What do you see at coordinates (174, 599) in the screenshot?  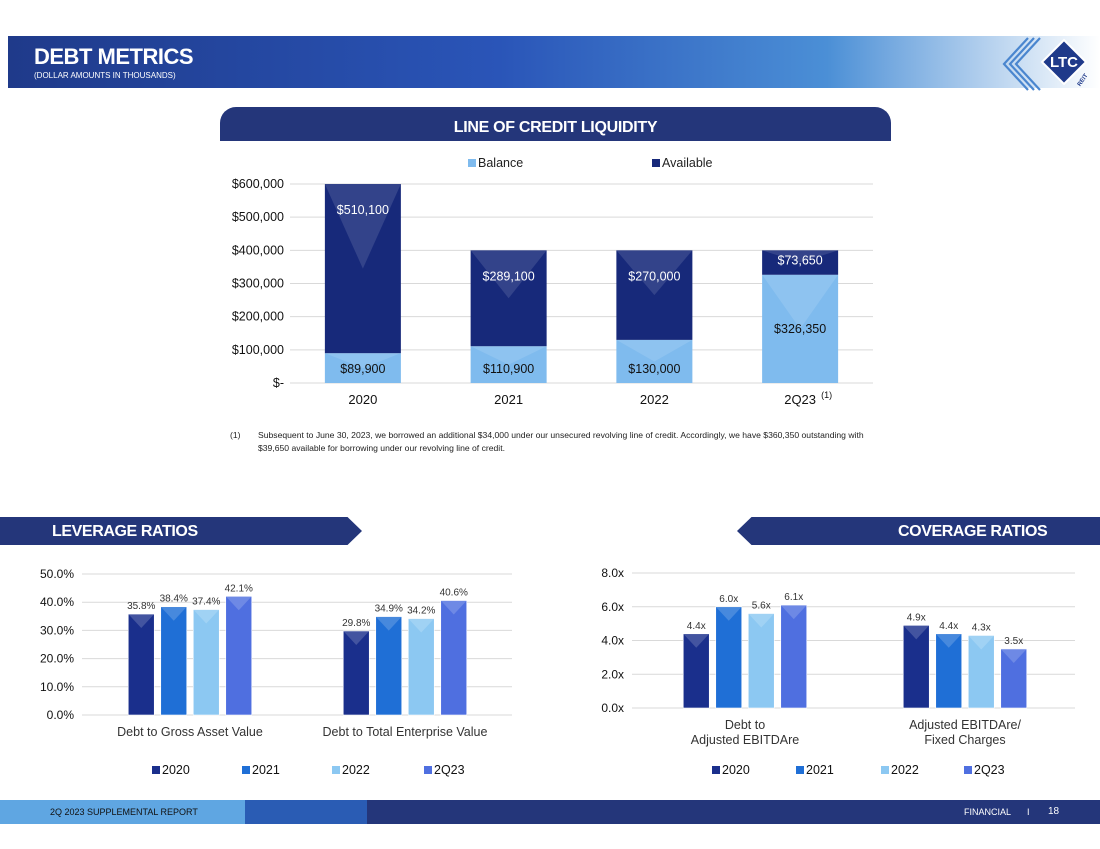 I see `lev-data-label: 38.4%` at bounding box center [174, 599].